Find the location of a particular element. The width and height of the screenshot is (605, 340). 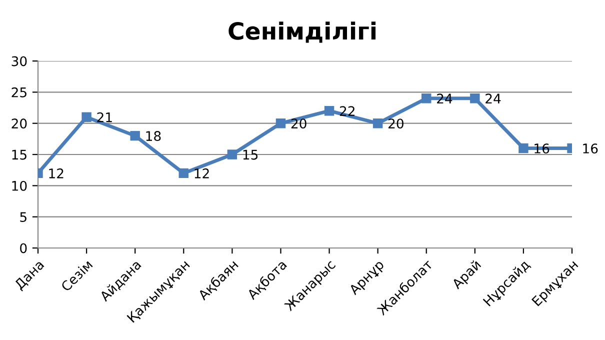

data-label: 16 is located at coordinates (590, 149).